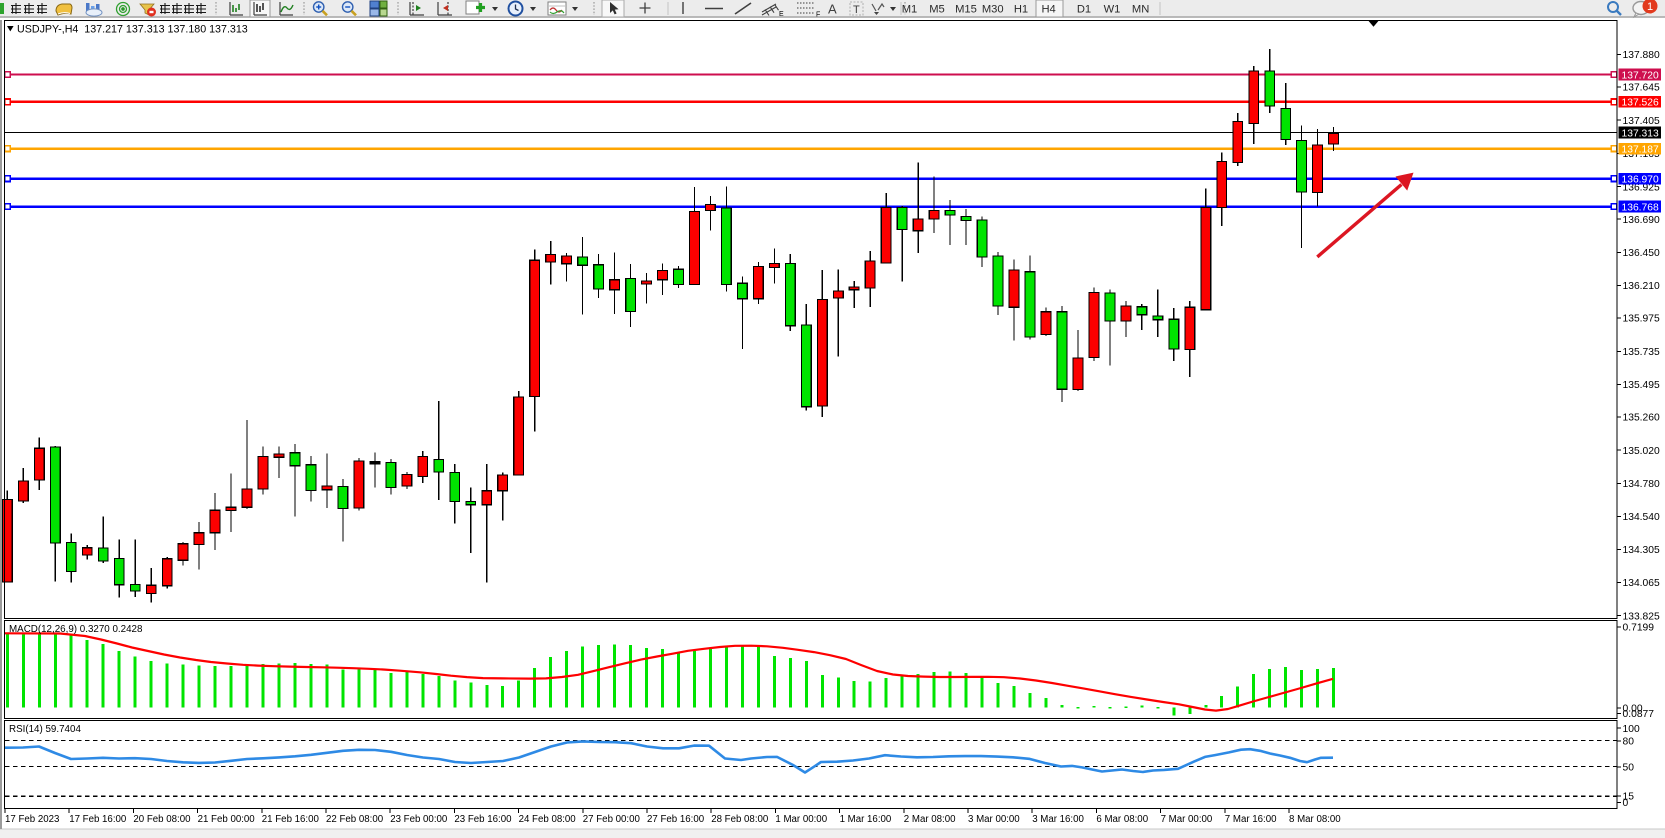 The width and height of the screenshot is (1665, 838). What do you see at coordinates (612, 819) in the screenshot?
I see `svg-text: 27 Feb 00:00` at bounding box center [612, 819].